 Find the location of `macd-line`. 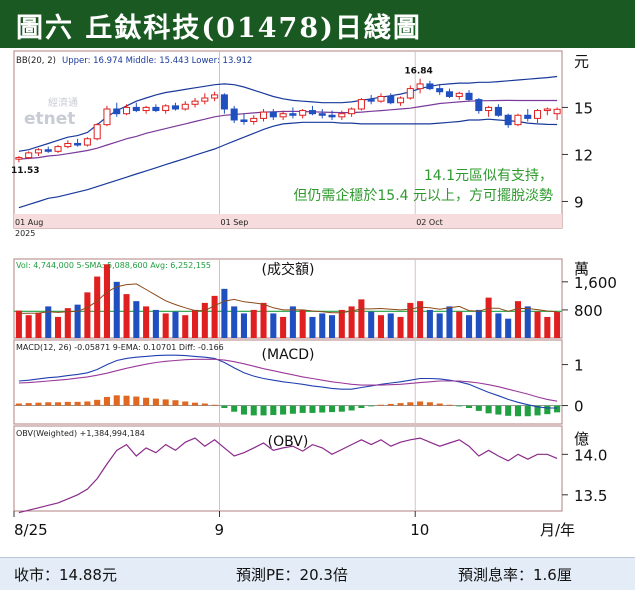

macd-line is located at coordinates (288, 381).